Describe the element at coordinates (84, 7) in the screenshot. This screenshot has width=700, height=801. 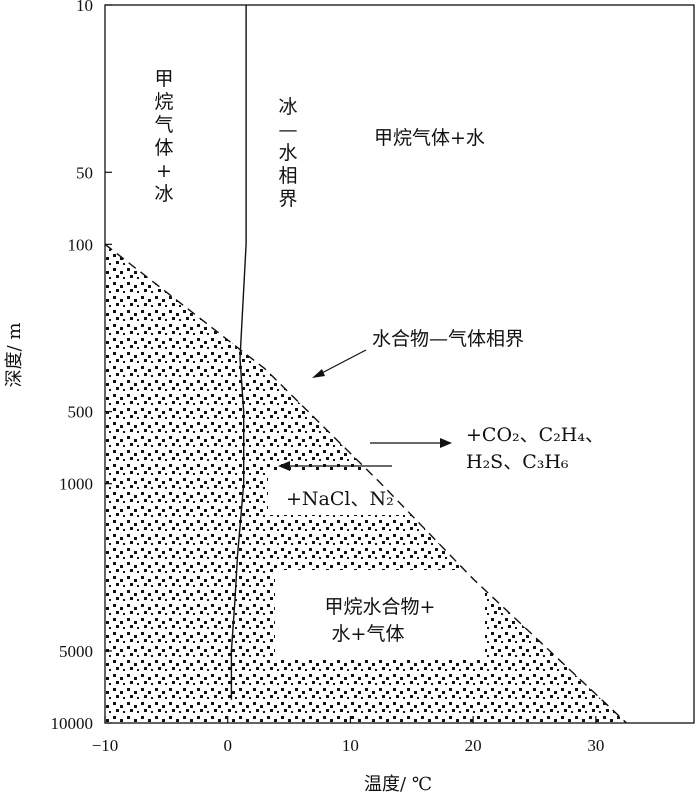
I see `y-tick-label: 10` at that location.